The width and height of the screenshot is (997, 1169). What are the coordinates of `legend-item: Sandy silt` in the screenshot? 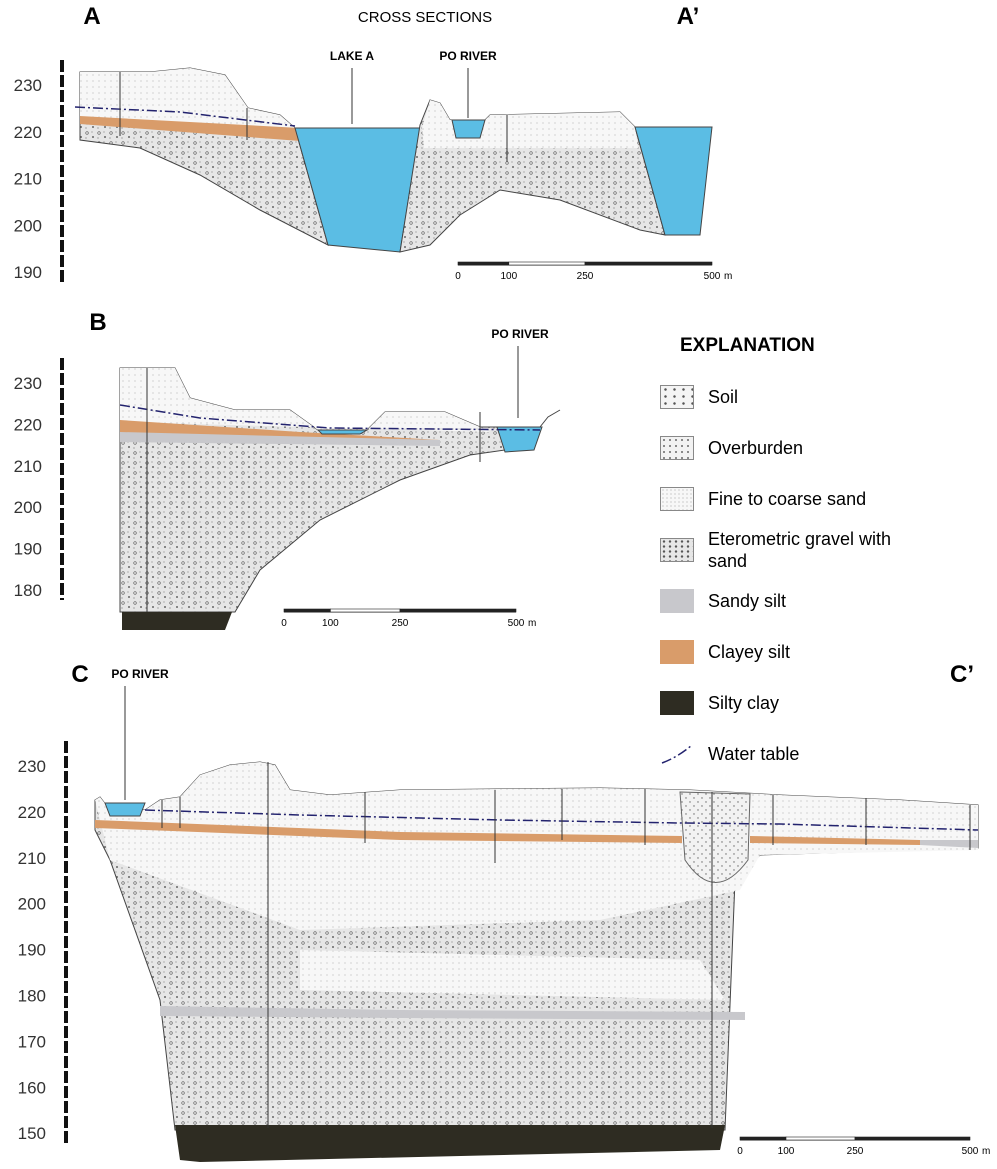 It's located at (810, 600).